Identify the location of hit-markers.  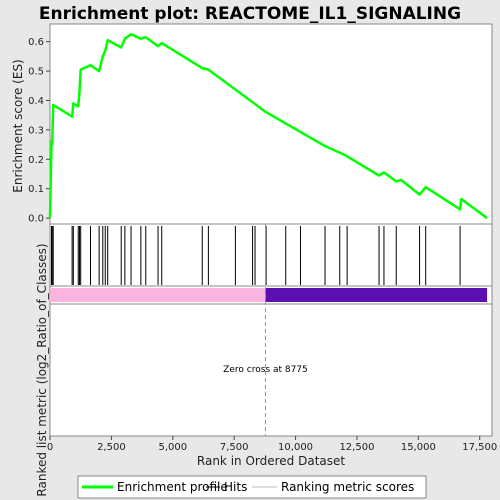
(255, 255).